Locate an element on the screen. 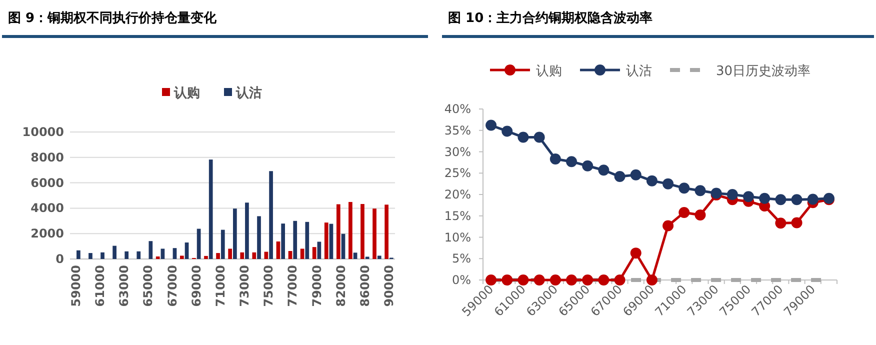 The height and width of the screenshot is (345, 876). y-tick-label: 0 is located at coordinates (60, 259).